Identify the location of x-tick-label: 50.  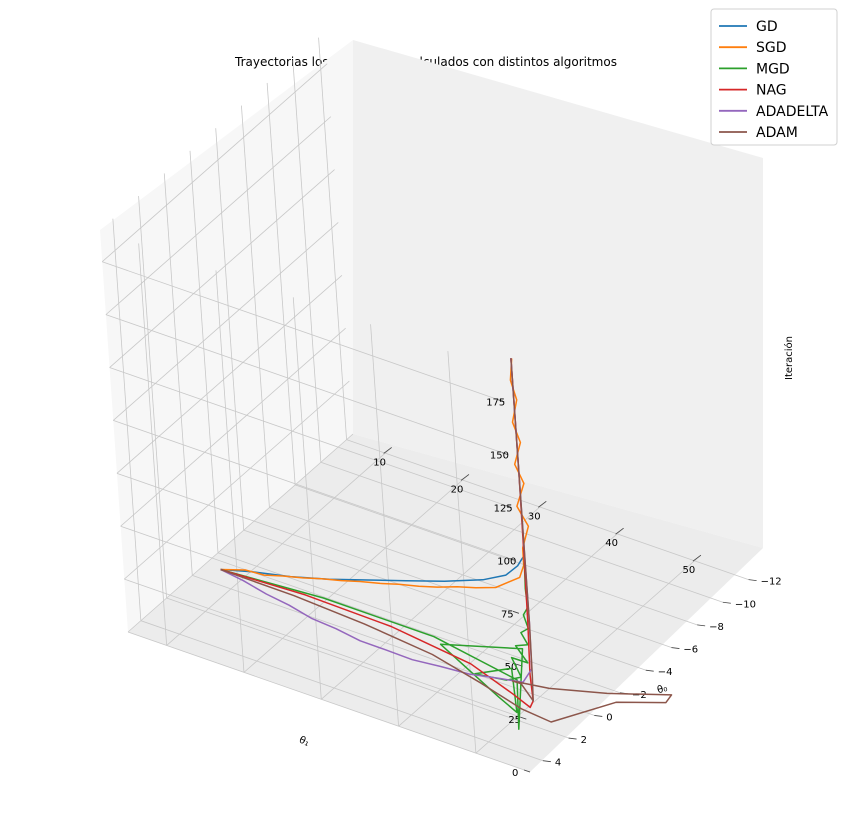
(689, 570).